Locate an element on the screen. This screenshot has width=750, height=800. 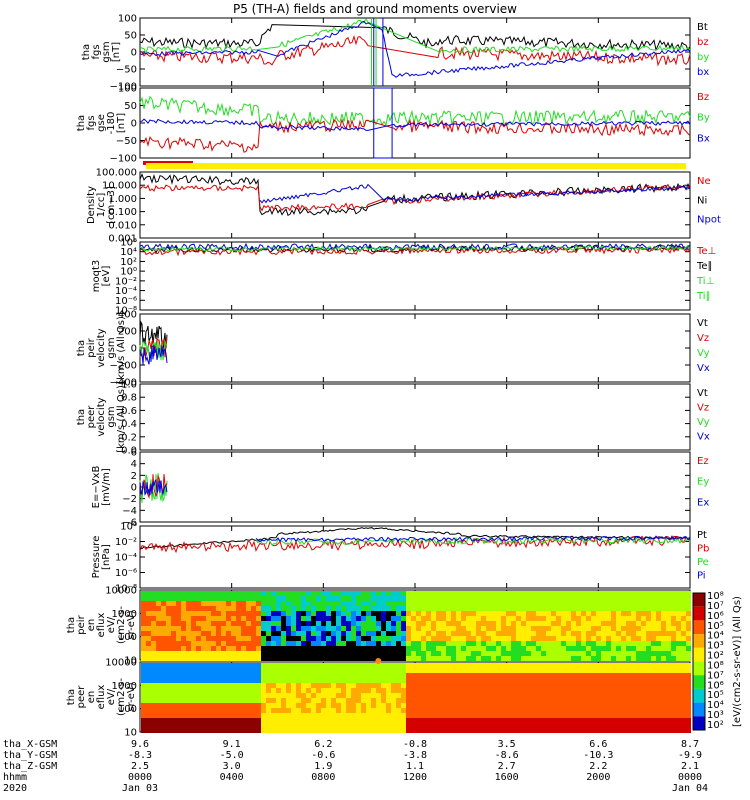
xtick-hhmm: 0000 is located at coordinates (140, 777).